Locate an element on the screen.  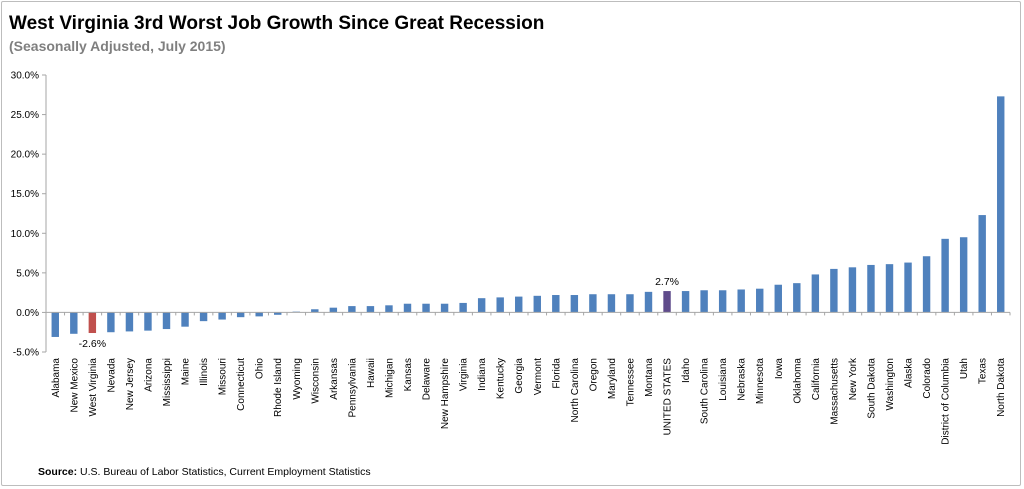
bar-oregon is located at coordinates (593, 303).